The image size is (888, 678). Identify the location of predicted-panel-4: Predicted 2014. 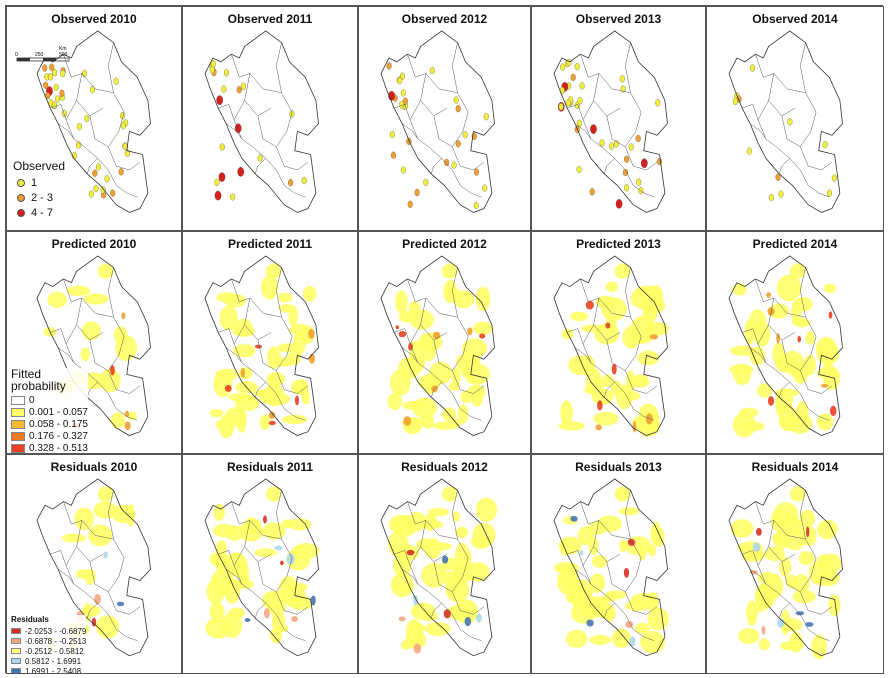
(795, 342).